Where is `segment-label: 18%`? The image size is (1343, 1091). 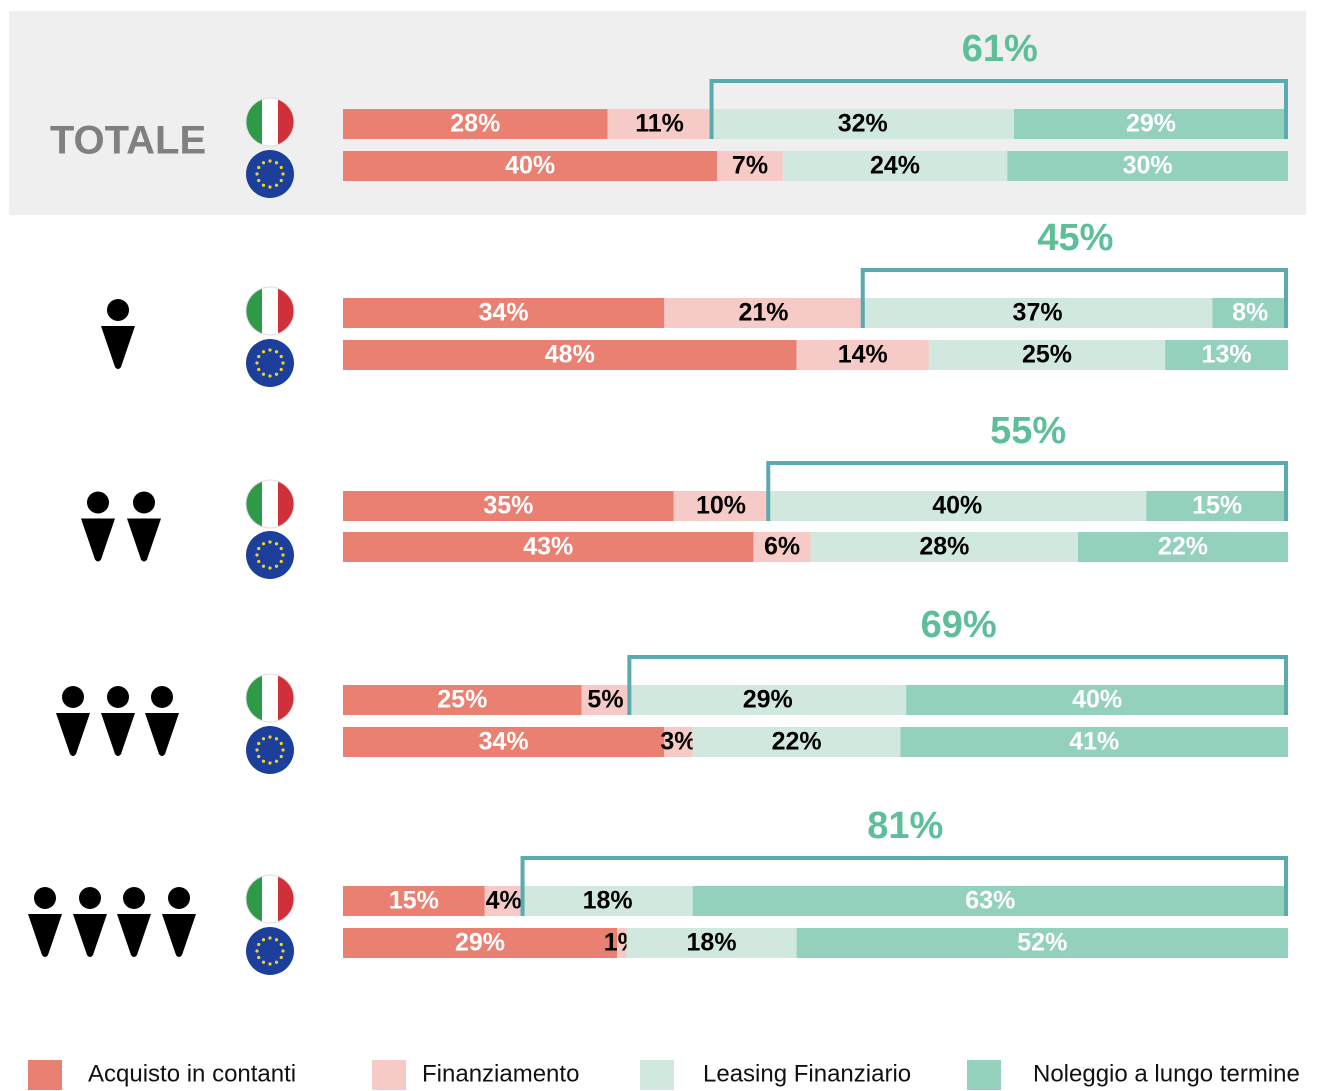 segment-label: 18% is located at coordinates (608, 901).